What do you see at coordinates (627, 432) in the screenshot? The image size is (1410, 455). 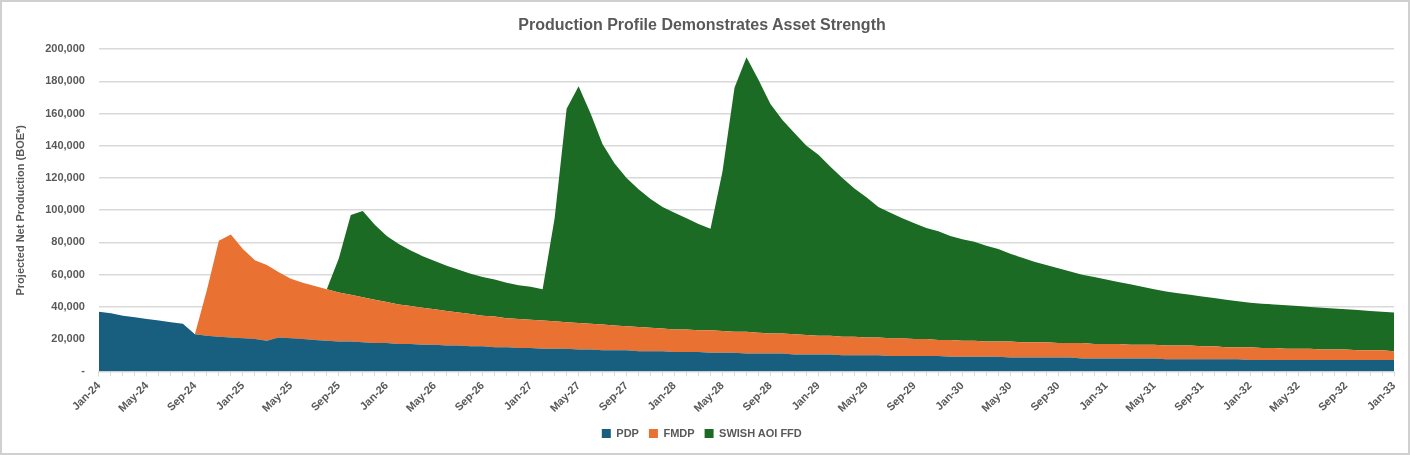 I see `legend-label: PDP` at bounding box center [627, 432].